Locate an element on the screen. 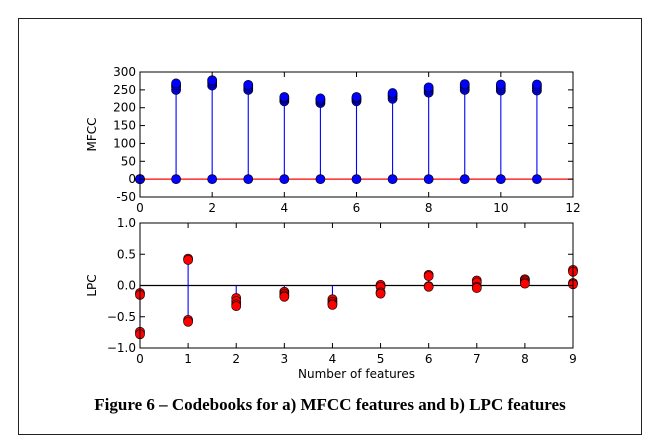 This screenshot has width=660, height=444. chart1-x-tick-label: 4 is located at coordinates (285, 208).